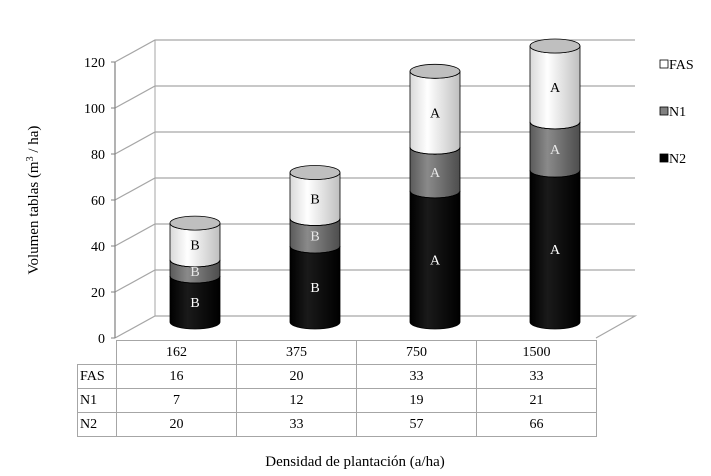 The width and height of the screenshot is (711, 476). What do you see at coordinates (677, 159) in the screenshot?
I see `legend-label-n2: N2` at bounding box center [677, 159].